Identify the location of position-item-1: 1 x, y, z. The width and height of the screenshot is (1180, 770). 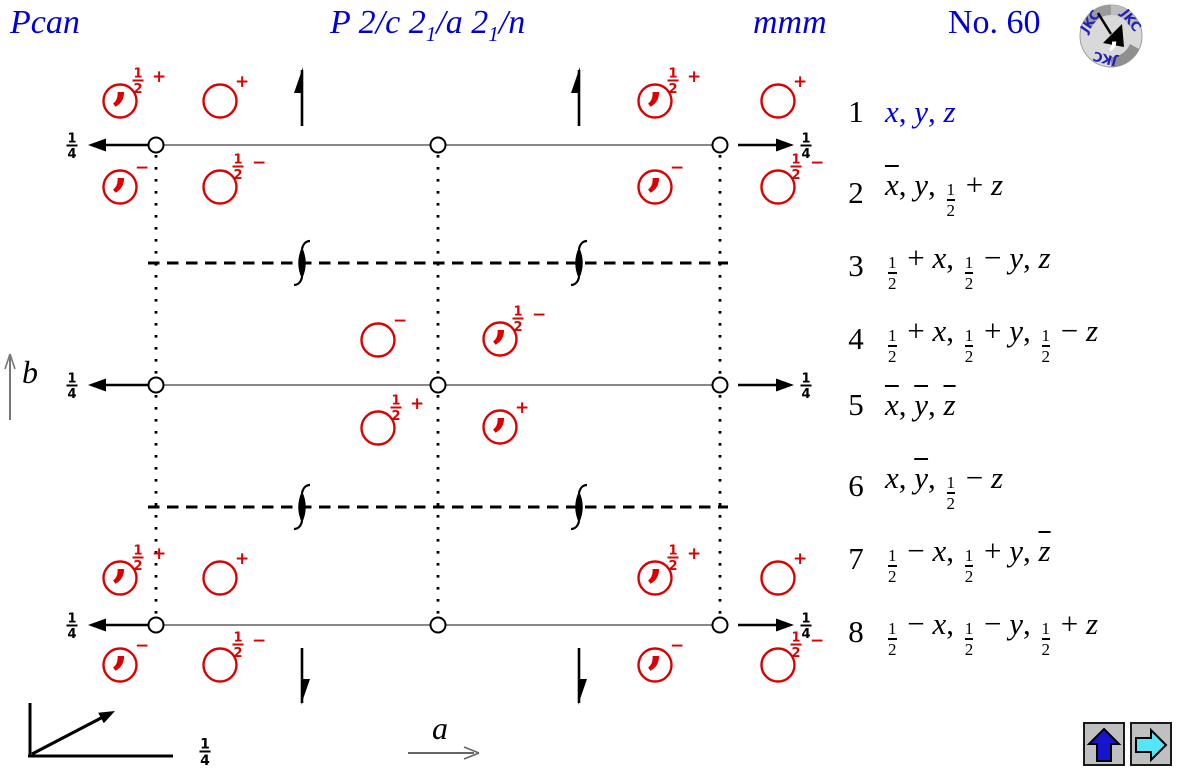
(899, 112).